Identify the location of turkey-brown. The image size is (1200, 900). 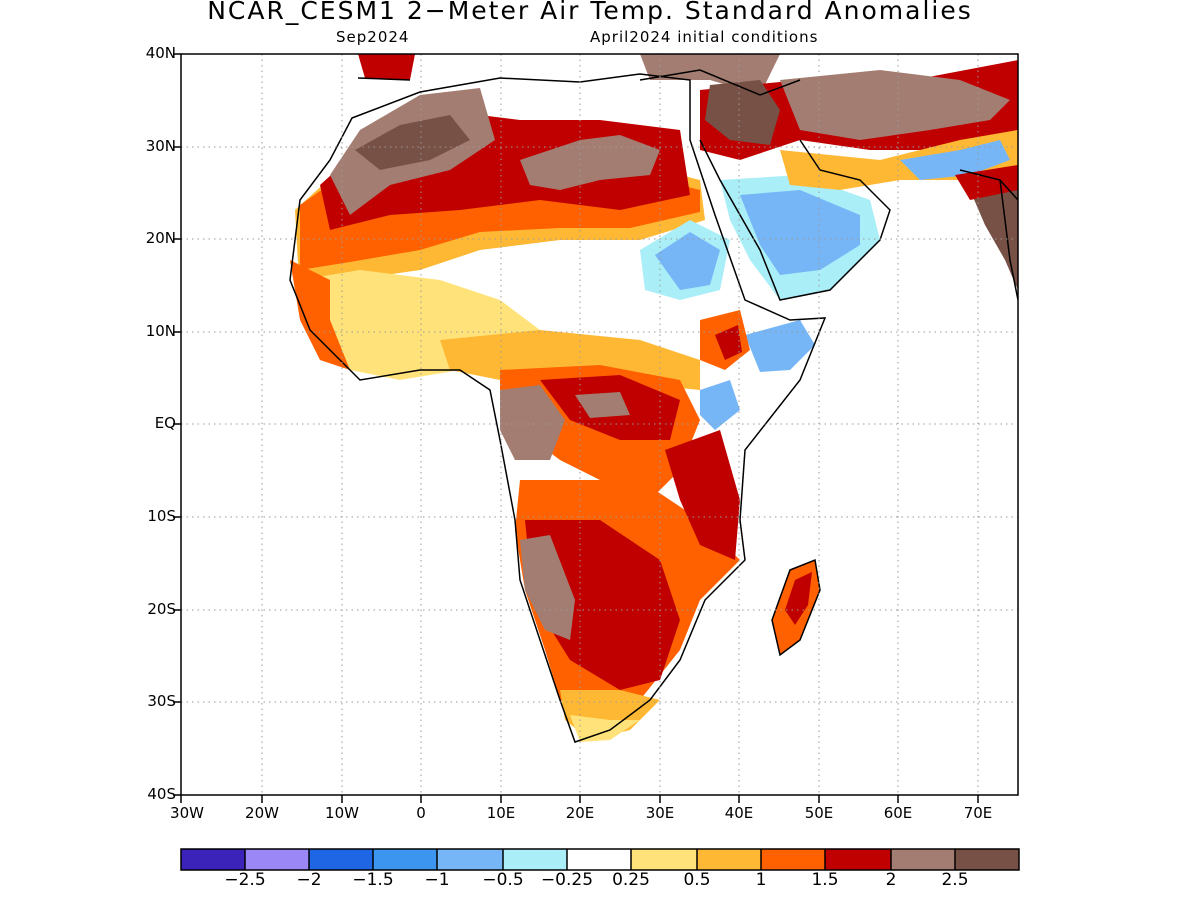
(742, 112).